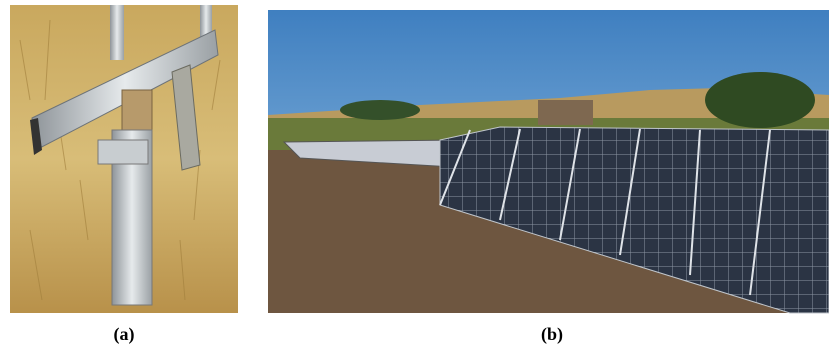  I want to click on caption-a: (a), so click(124, 334).